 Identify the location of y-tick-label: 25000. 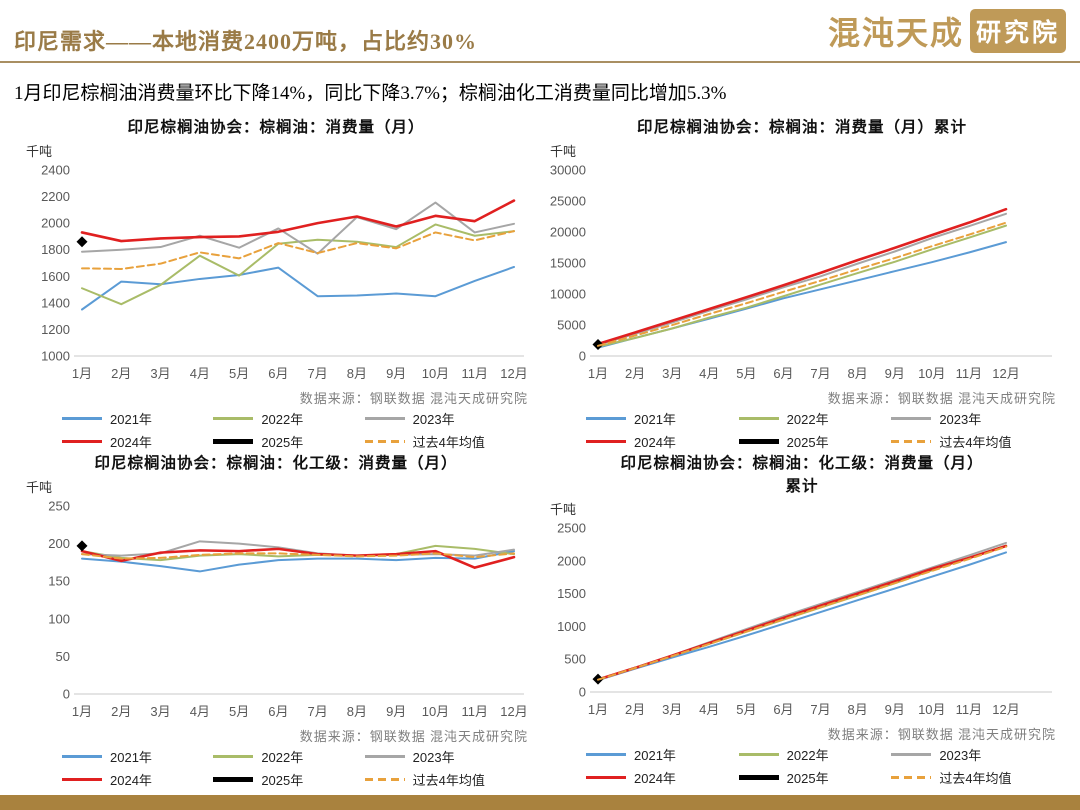
(568, 201).